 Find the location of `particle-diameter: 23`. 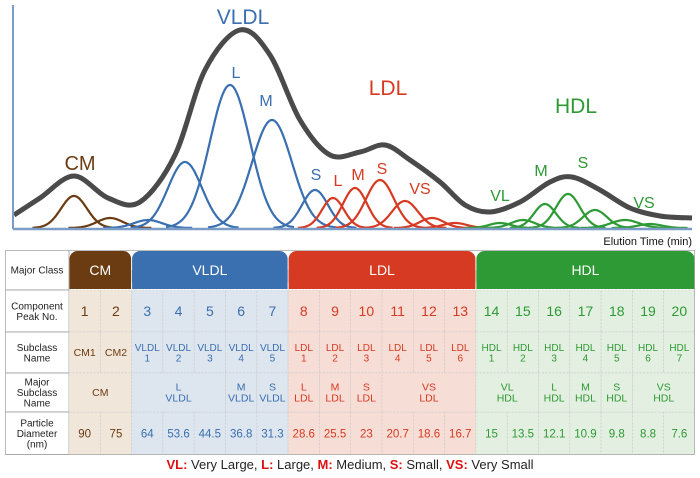

particle-diameter: 23 is located at coordinates (366, 435).